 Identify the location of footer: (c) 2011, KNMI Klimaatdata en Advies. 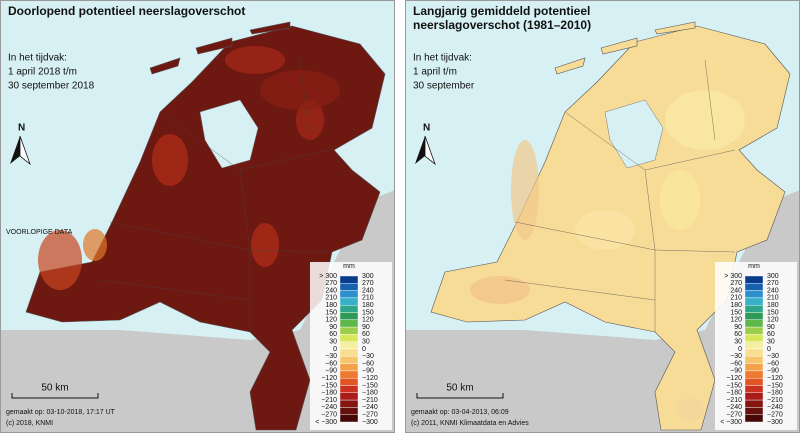
(470, 423).